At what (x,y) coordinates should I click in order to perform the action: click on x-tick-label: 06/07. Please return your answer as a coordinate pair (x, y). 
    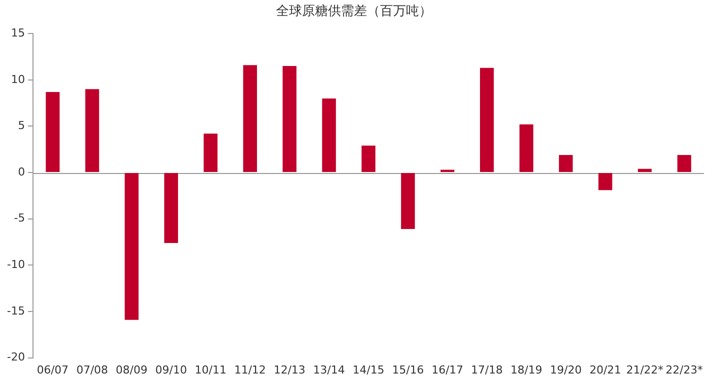
    Looking at the image, I should click on (52, 369).